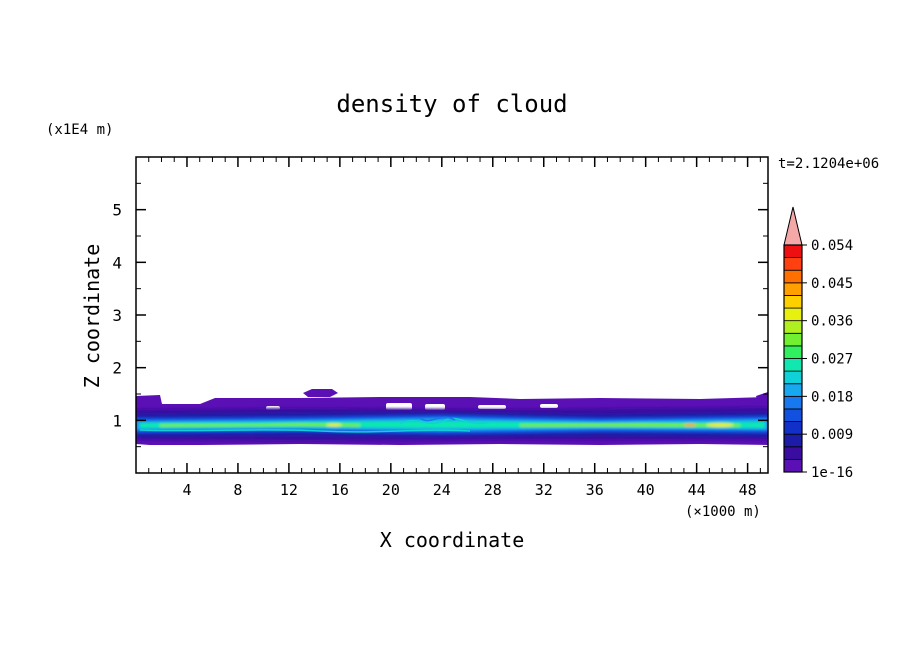  I want to click on chart-title: density of cloud, so click(451, 104).